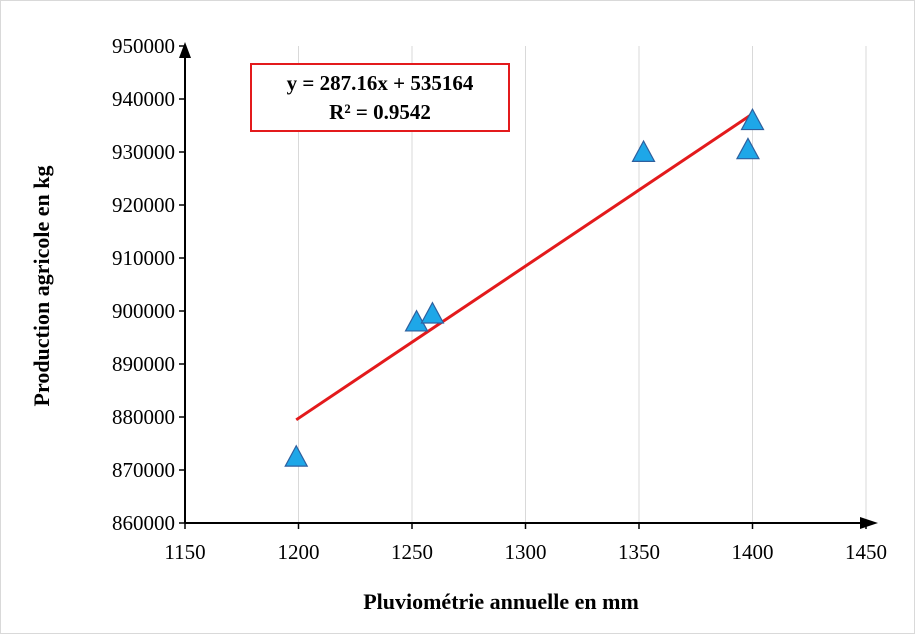 Image resolution: width=915 pixels, height=635 pixels. Describe the element at coordinates (412, 552) in the screenshot. I see `x-tick-label: 1250` at that location.